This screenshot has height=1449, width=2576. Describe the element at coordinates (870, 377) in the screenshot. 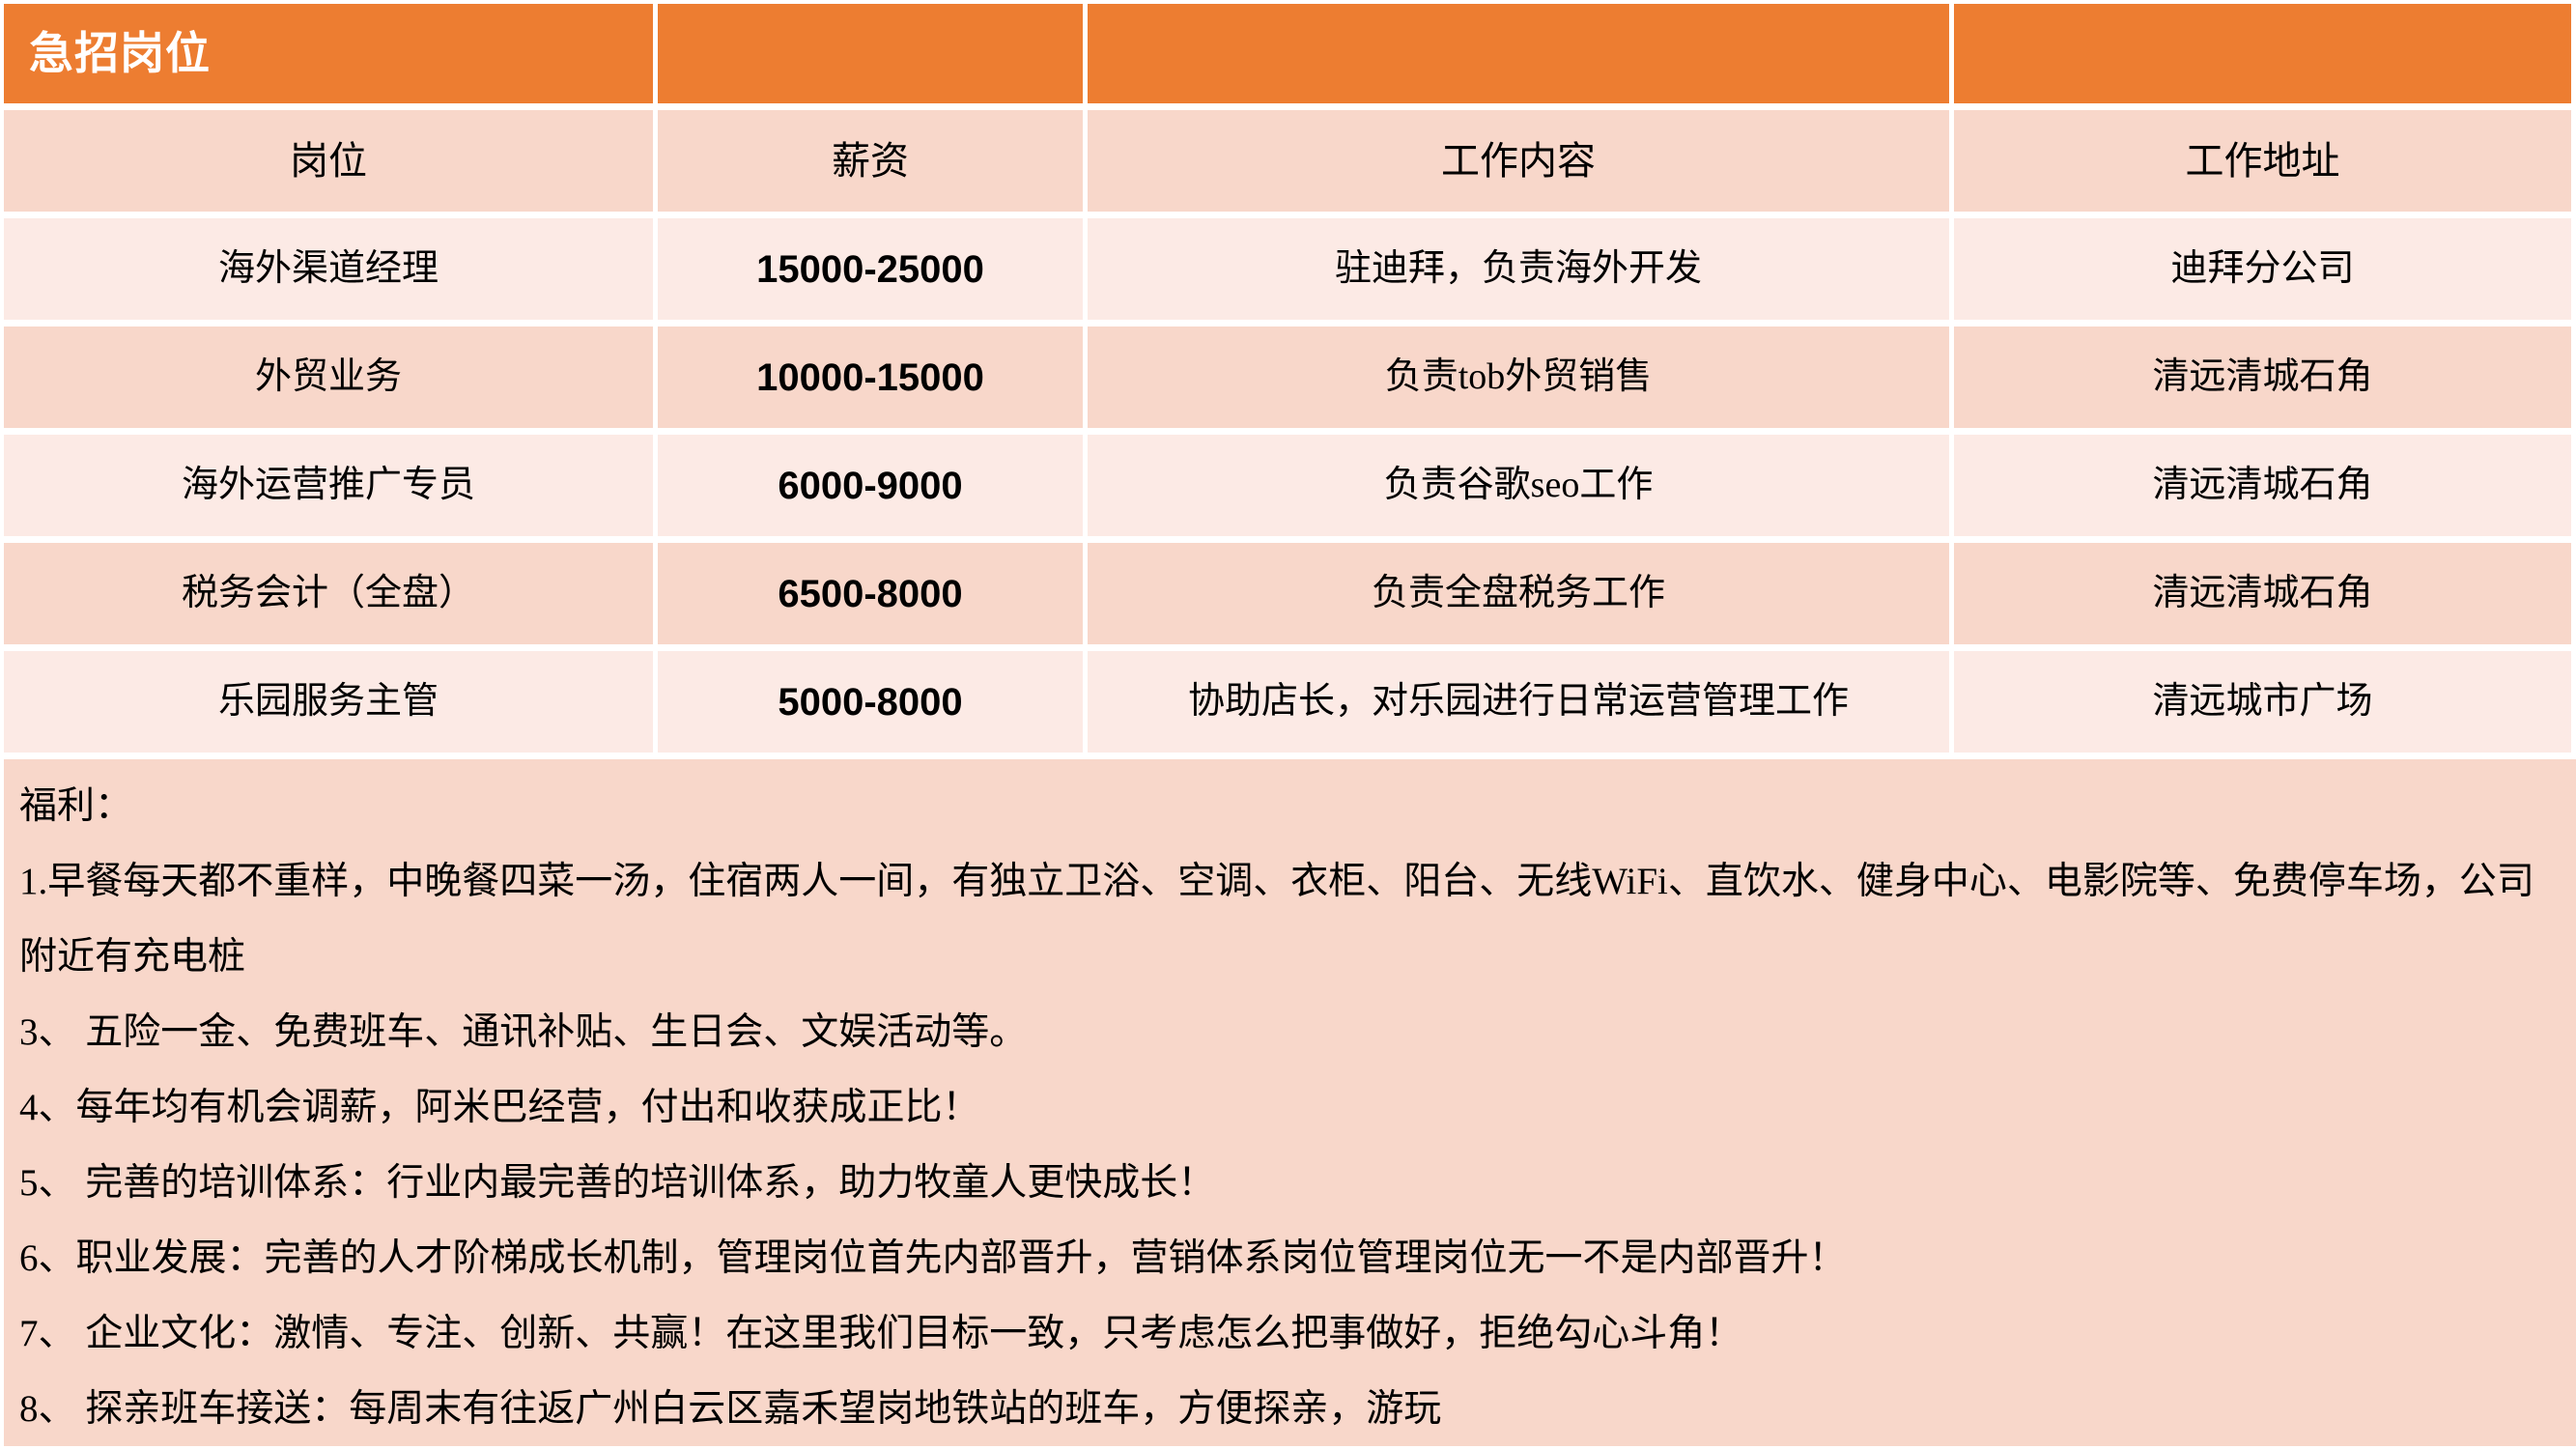

I see `table-cell-salary: 10000-15000` at that location.